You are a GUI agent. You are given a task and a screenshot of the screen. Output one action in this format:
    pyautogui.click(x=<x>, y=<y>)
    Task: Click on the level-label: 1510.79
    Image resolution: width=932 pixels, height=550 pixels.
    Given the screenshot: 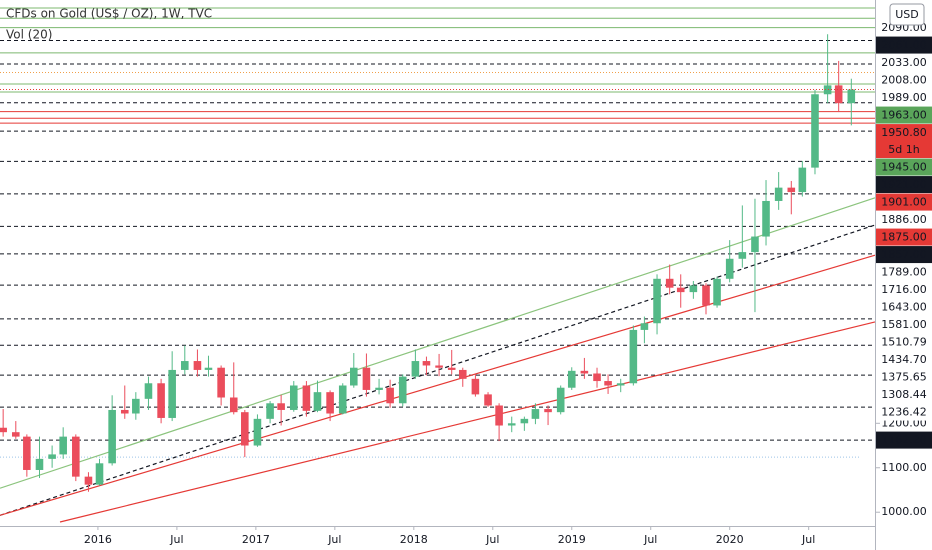 What is the action you would take?
    pyautogui.click(x=904, y=342)
    